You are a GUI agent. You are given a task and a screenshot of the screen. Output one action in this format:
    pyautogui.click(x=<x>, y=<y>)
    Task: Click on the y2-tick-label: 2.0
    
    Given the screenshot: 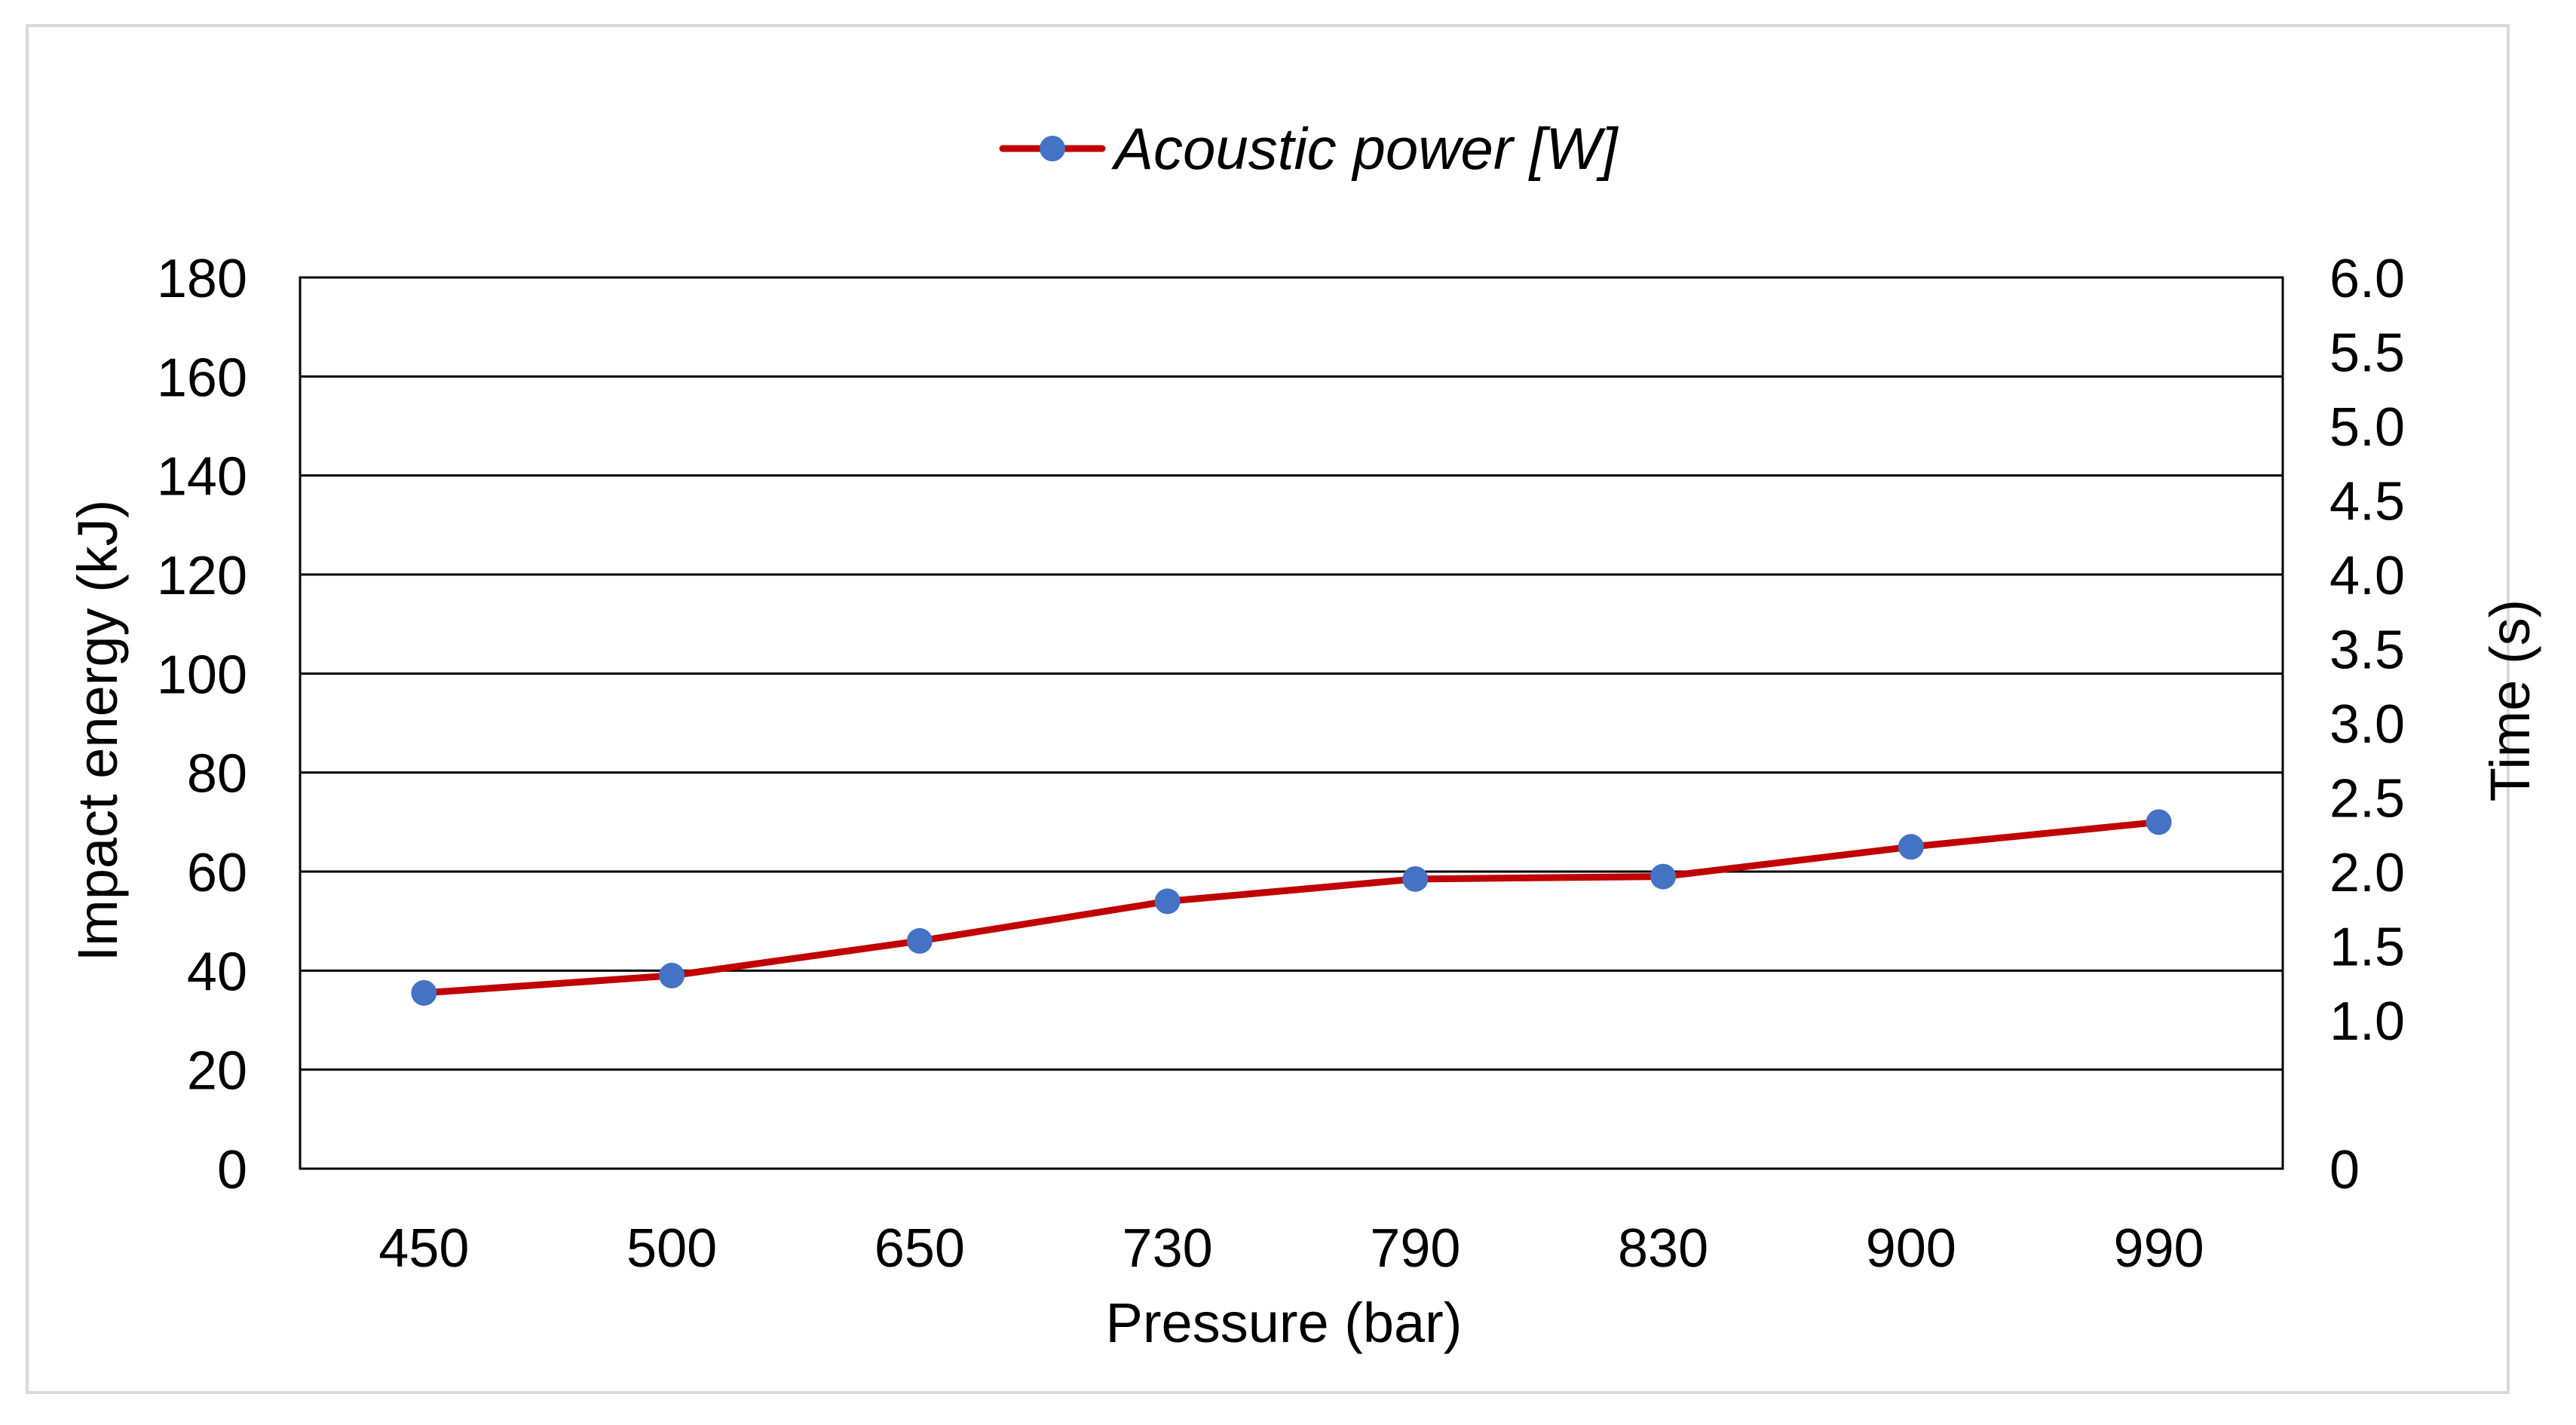 What is the action you would take?
    pyautogui.click(x=2367, y=873)
    